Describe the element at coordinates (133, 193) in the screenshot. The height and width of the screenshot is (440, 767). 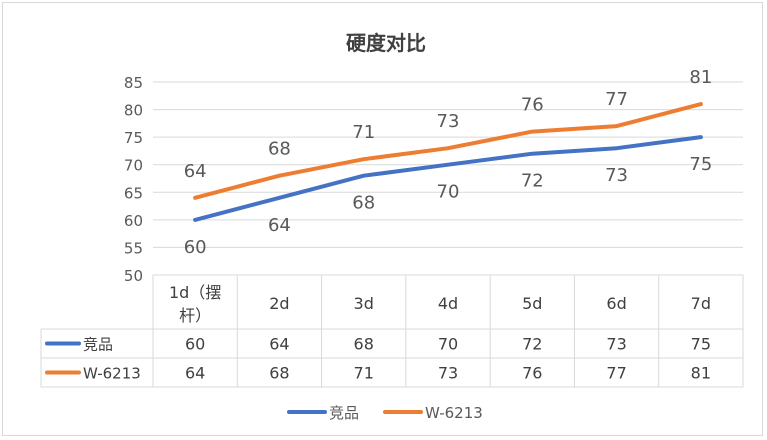
I see `y-tick-label: 65` at that location.